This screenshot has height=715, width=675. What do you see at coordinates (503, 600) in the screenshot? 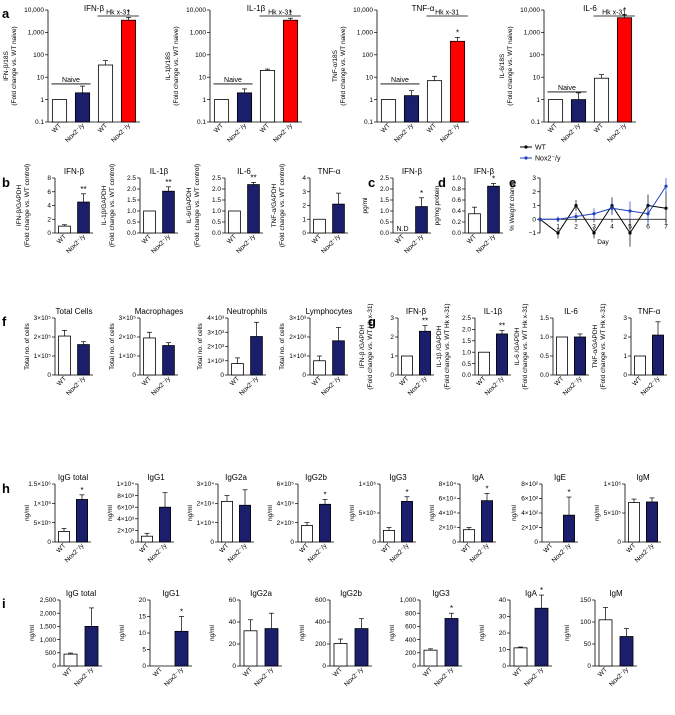
I see `y-tick-label: 40` at bounding box center [503, 600].